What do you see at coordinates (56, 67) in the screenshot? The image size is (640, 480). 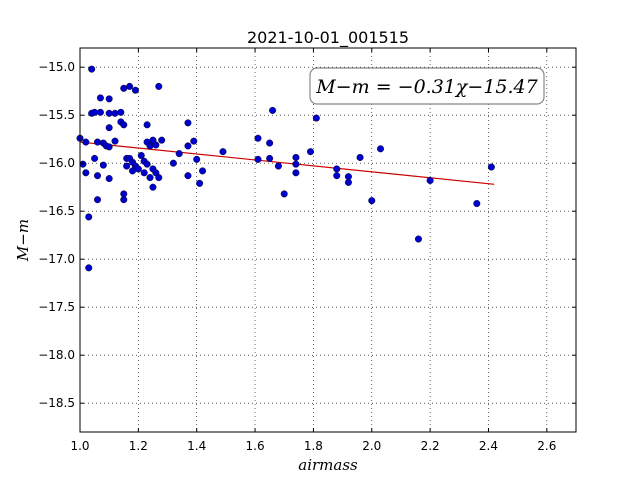 I see `y-tick-label: −15.0` at bounding box center [56, 67].